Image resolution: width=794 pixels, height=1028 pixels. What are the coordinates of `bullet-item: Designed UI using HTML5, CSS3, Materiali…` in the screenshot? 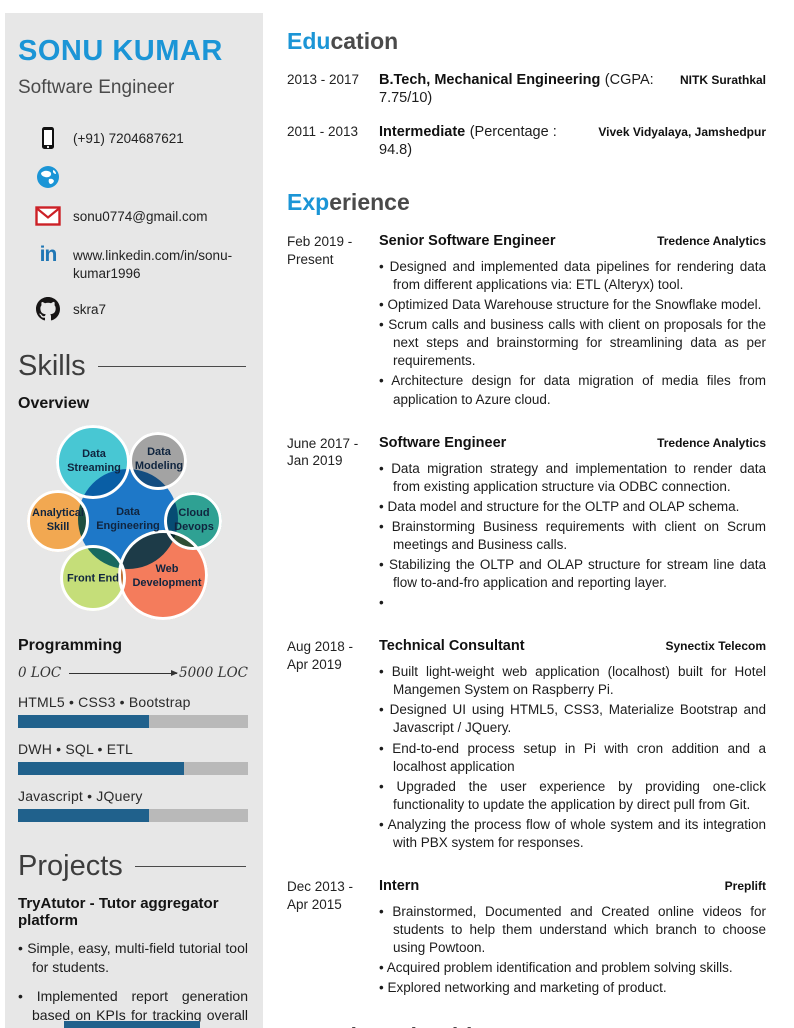 It's located at (572, 719).